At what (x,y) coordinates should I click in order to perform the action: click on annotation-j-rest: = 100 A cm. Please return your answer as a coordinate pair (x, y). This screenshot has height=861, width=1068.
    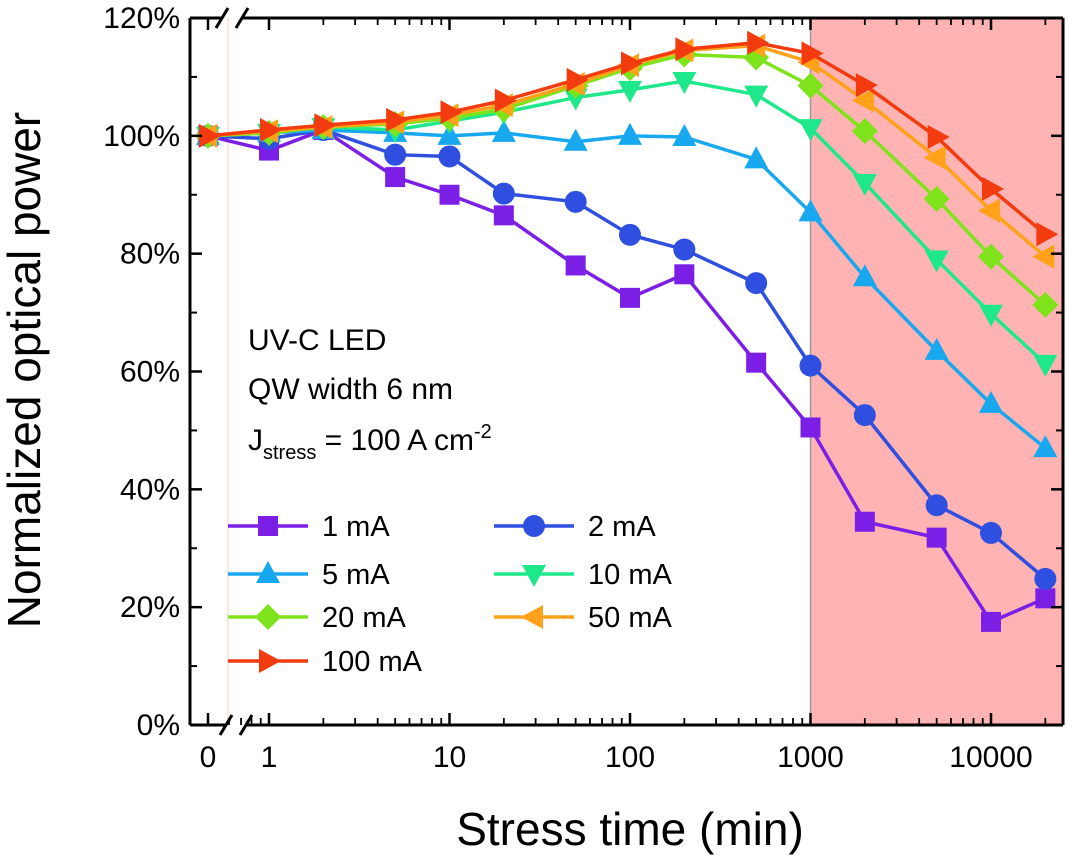
    Looking at the image, I should click on (395, 440).